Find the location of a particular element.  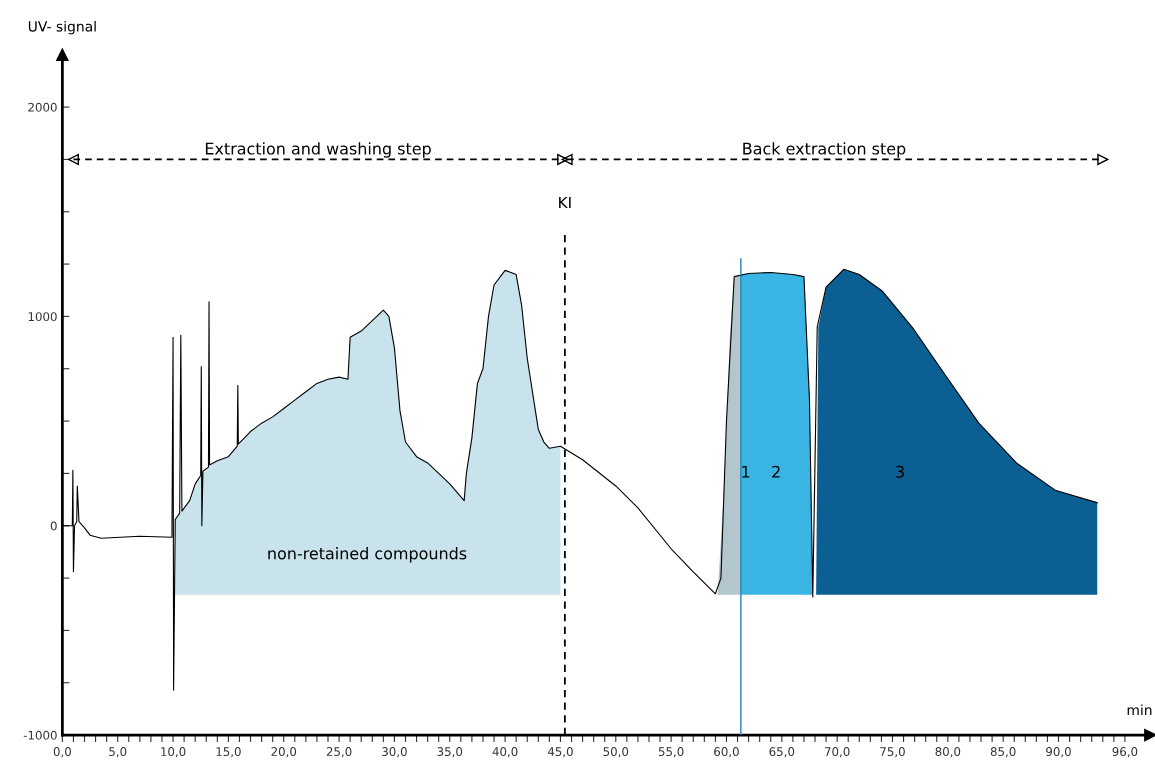

x-tick-label: 10,0 is located at coordinates (173, 752).